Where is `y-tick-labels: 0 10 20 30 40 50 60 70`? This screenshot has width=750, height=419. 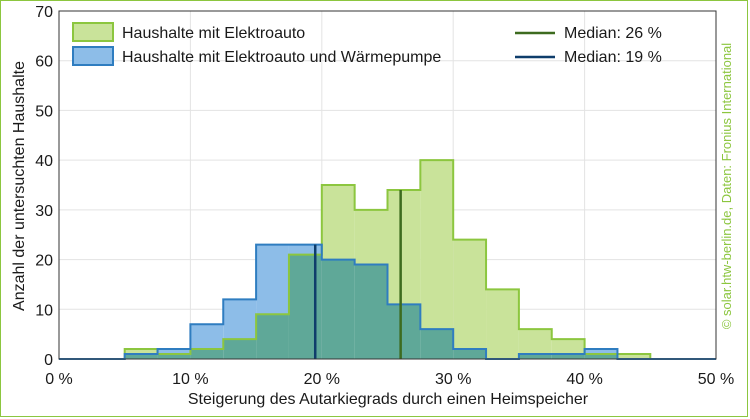 y-tick-labels: 0 10 20 30 40 50 60 70 is located at coordinates (44, 186).